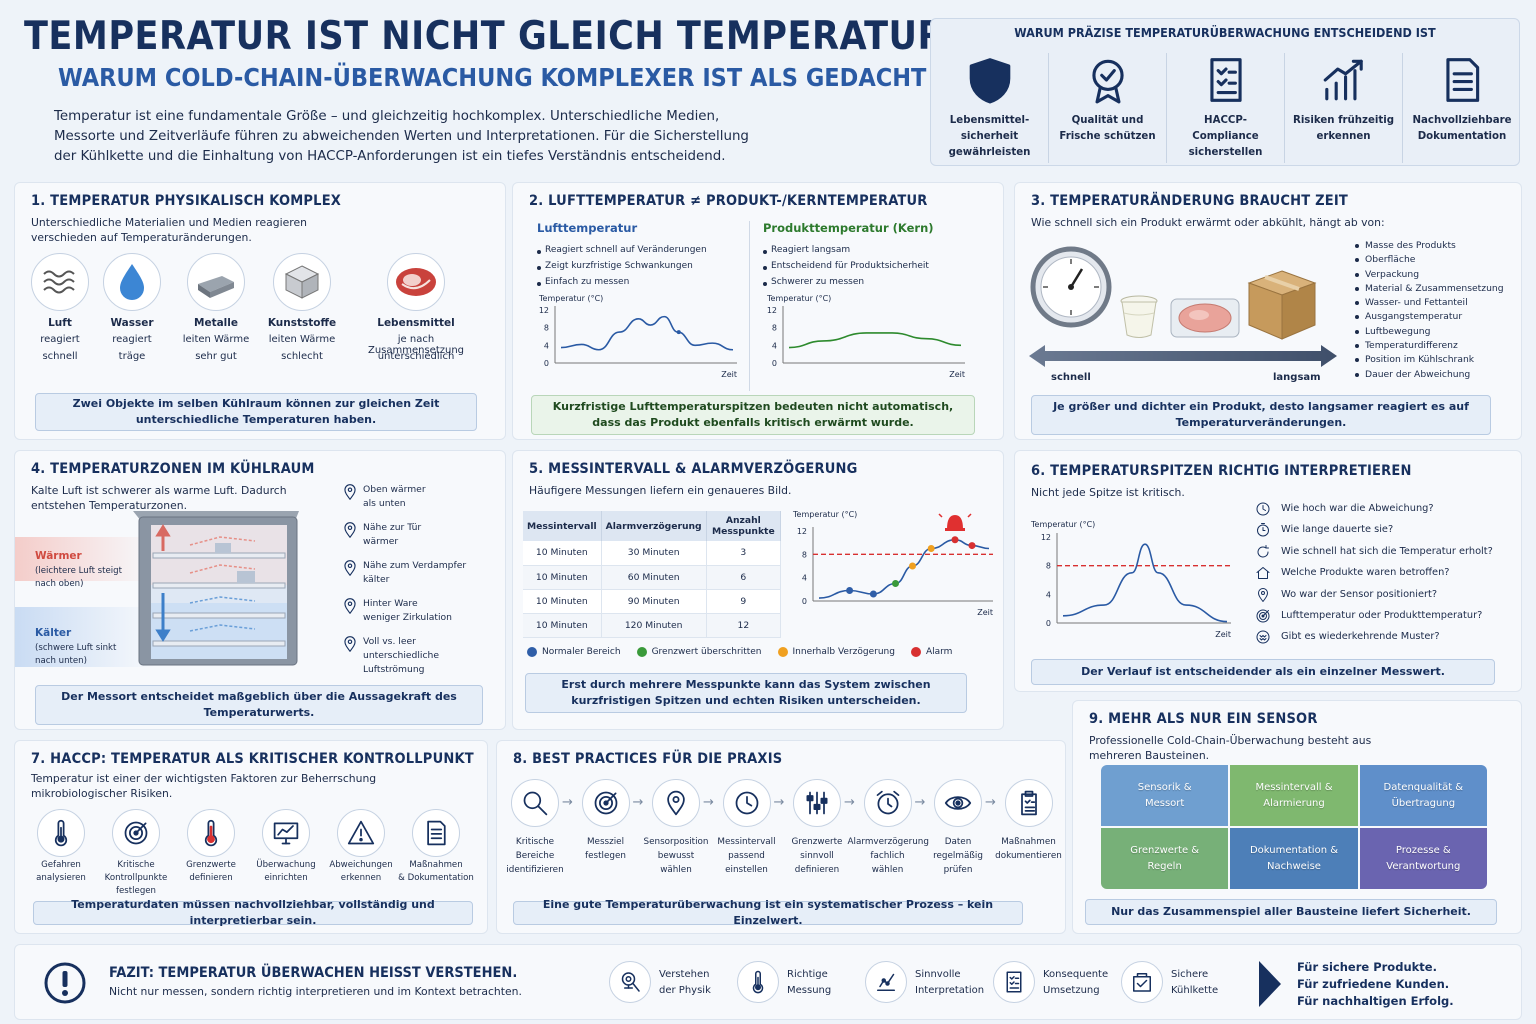  Describe the element at coordinates (1434, 288) in the screenshot. I see `factor-text: Material & Zusammensetzung` at that location.